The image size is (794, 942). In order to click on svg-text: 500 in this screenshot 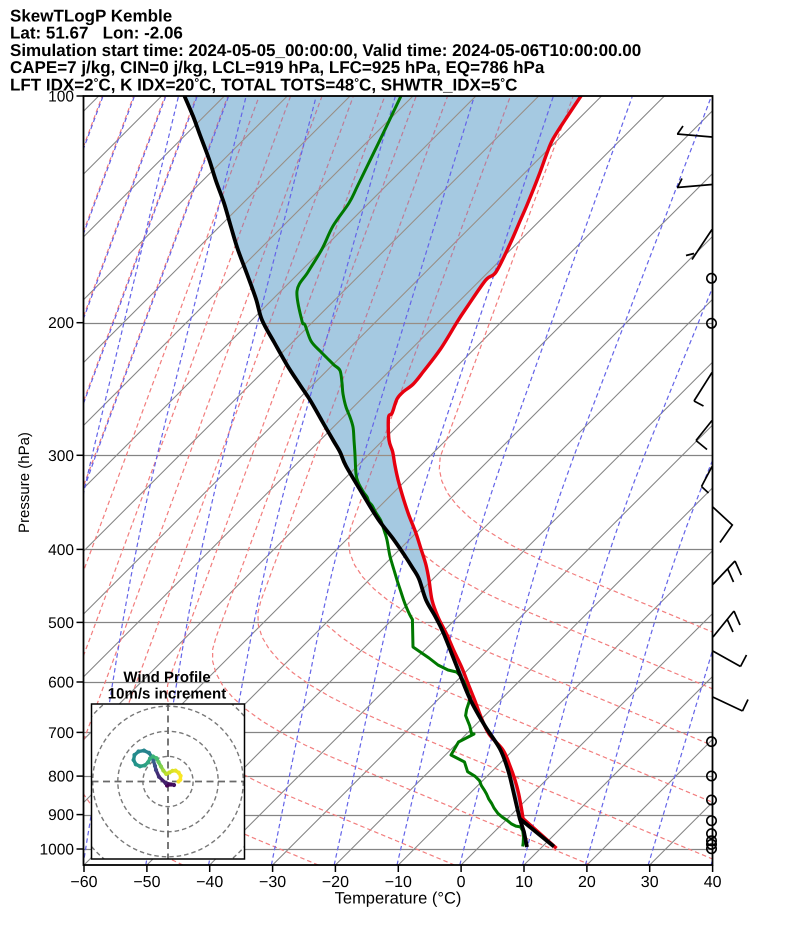, I will do `click(61, 623)`.